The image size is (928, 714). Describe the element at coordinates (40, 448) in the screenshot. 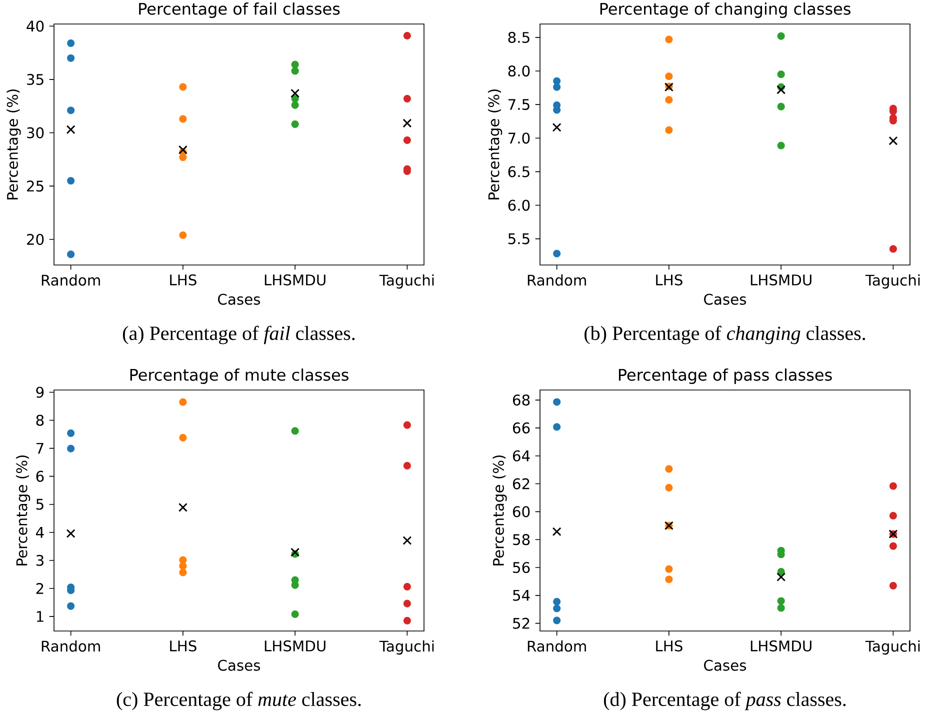

I see `y-tick-label: 7` at that location.